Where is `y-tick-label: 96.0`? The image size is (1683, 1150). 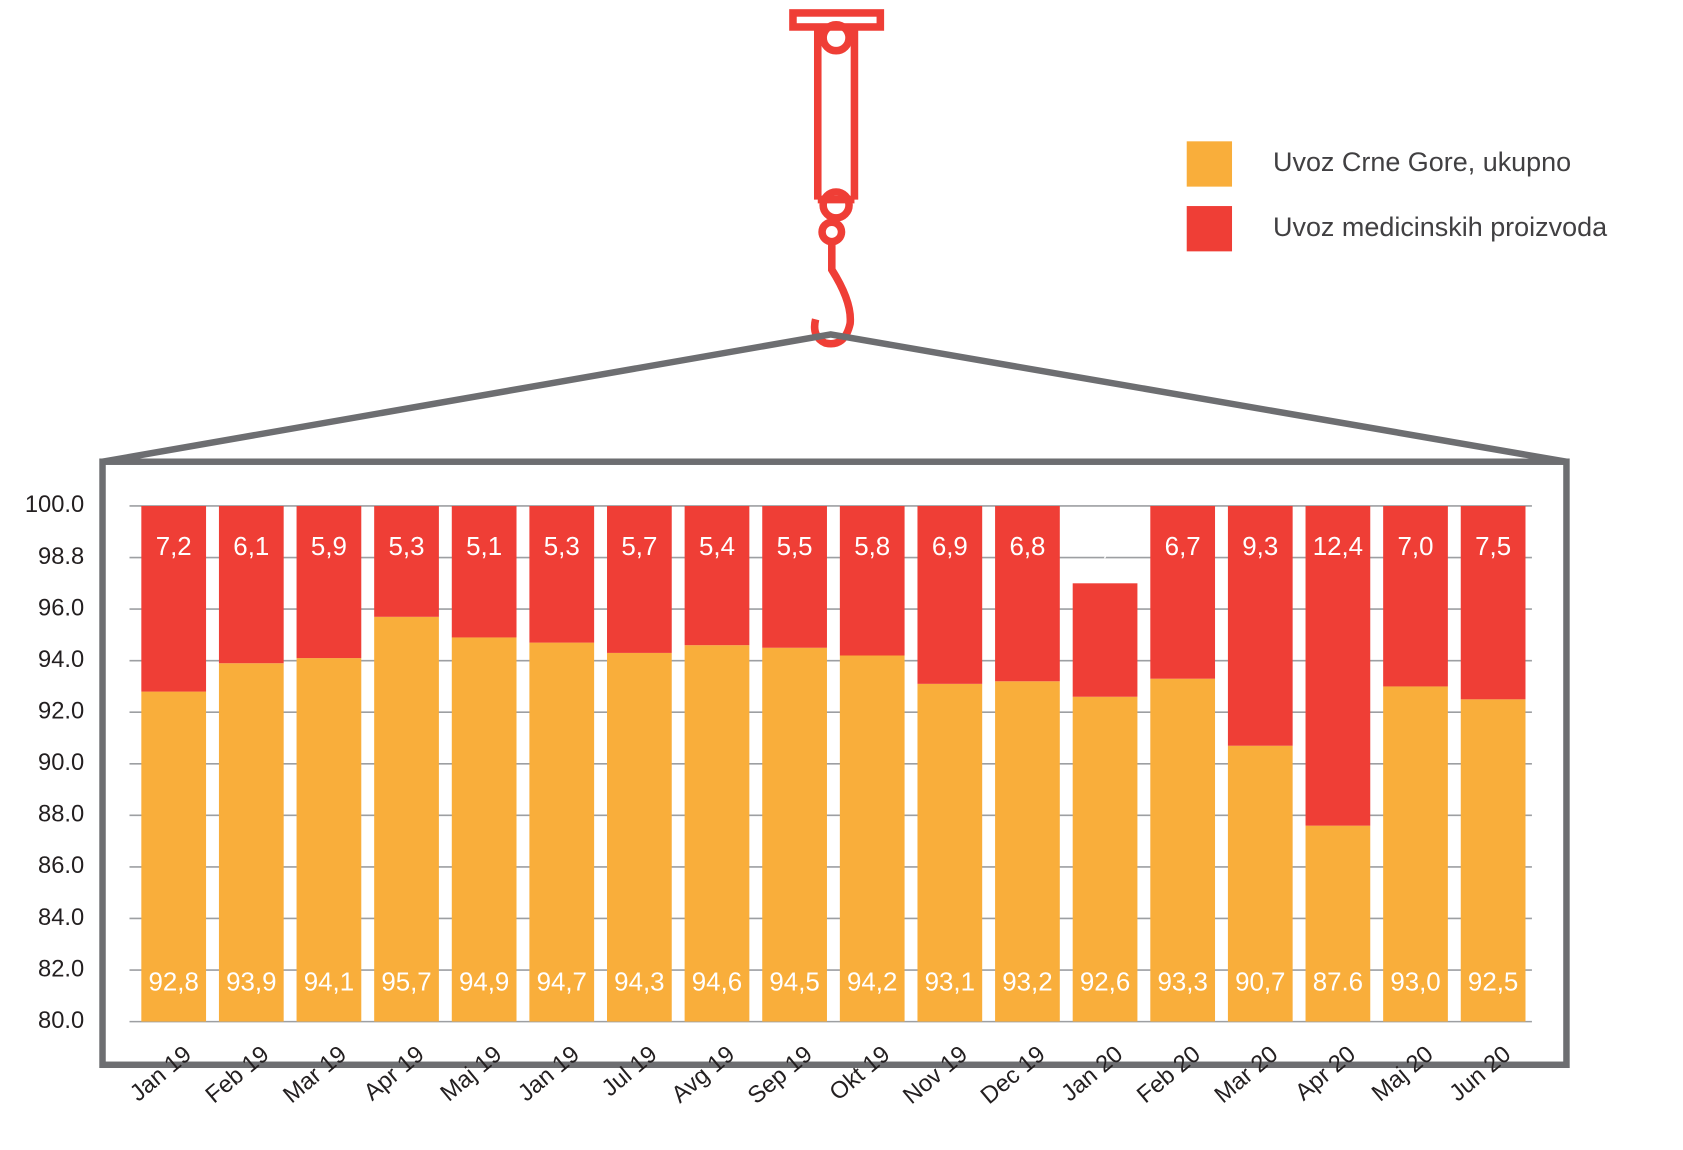 y-tick-label: 96.0 is located at coordinates (61, 608).